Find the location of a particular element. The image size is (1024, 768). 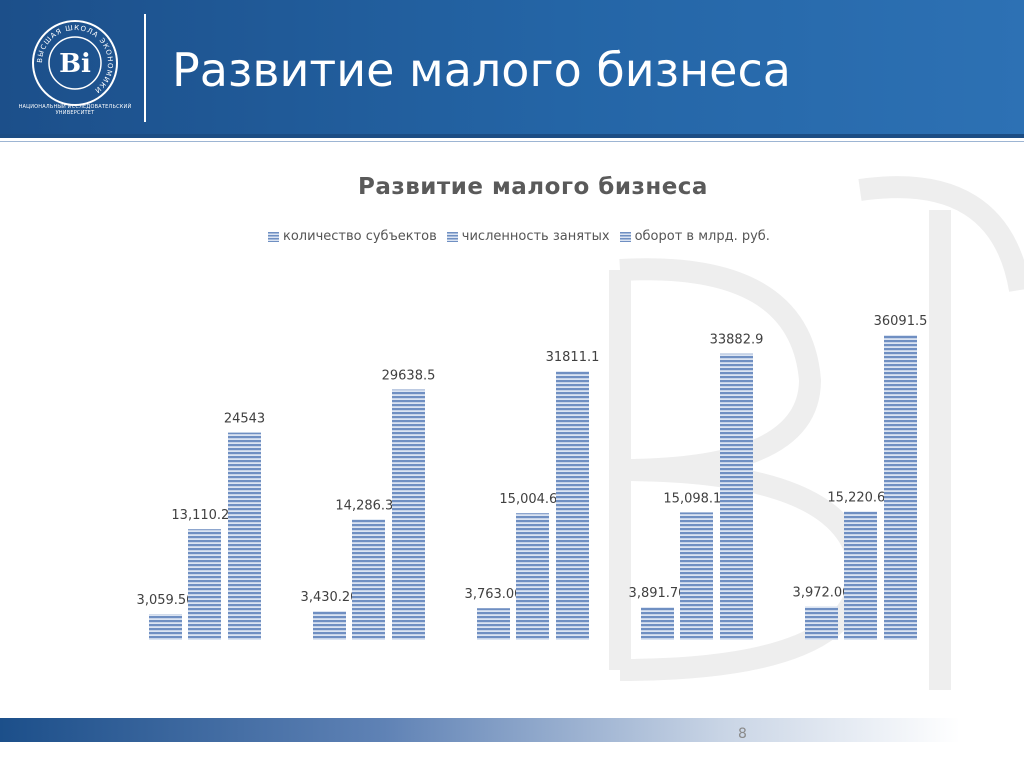

data-label-series-0-group-2: 3,763.00 is located at coordinates (494, 594).